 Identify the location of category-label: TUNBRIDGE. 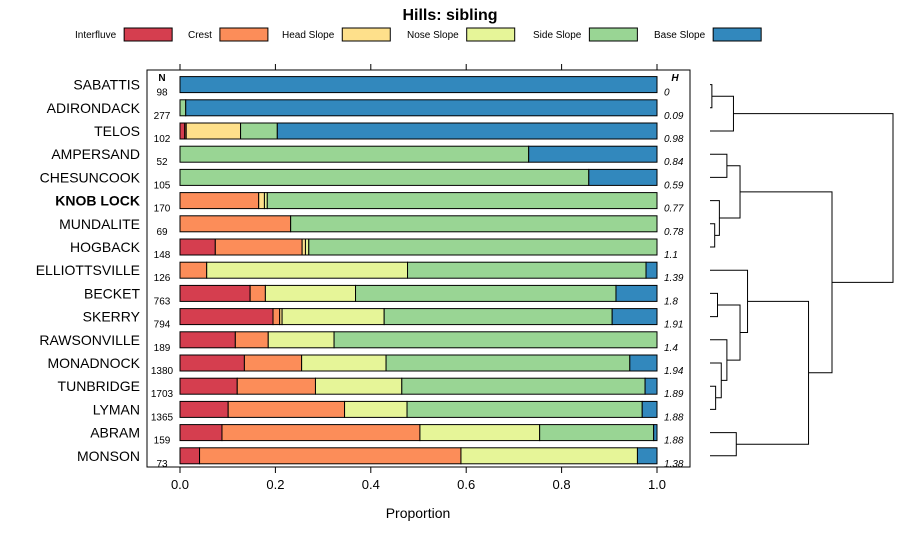
(99, 386).